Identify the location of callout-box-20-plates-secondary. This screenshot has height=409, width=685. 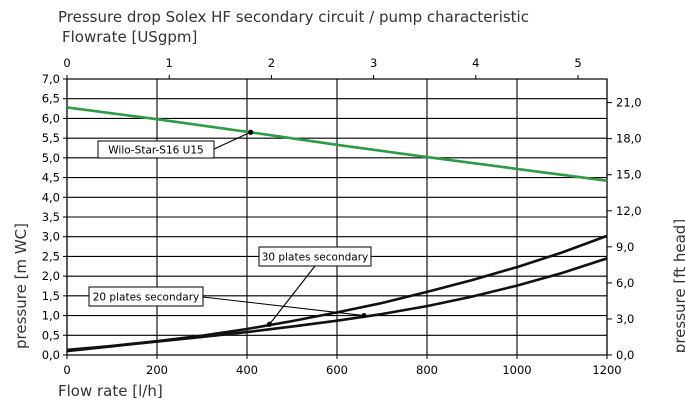
(146, 296).